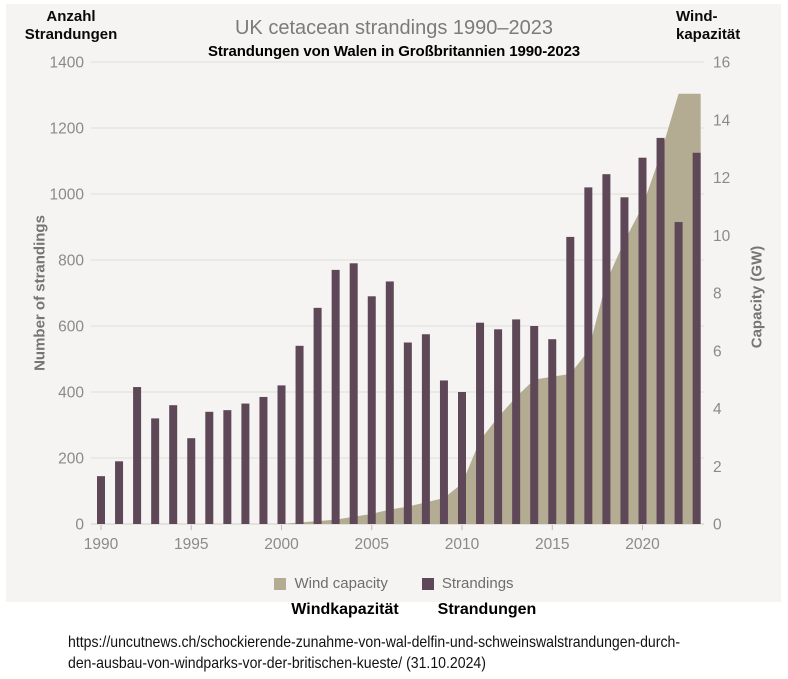 The height and width of the screenshot is (679, 788). I want to click on right-axis-tick-label-14: 14, so click(722, 120).